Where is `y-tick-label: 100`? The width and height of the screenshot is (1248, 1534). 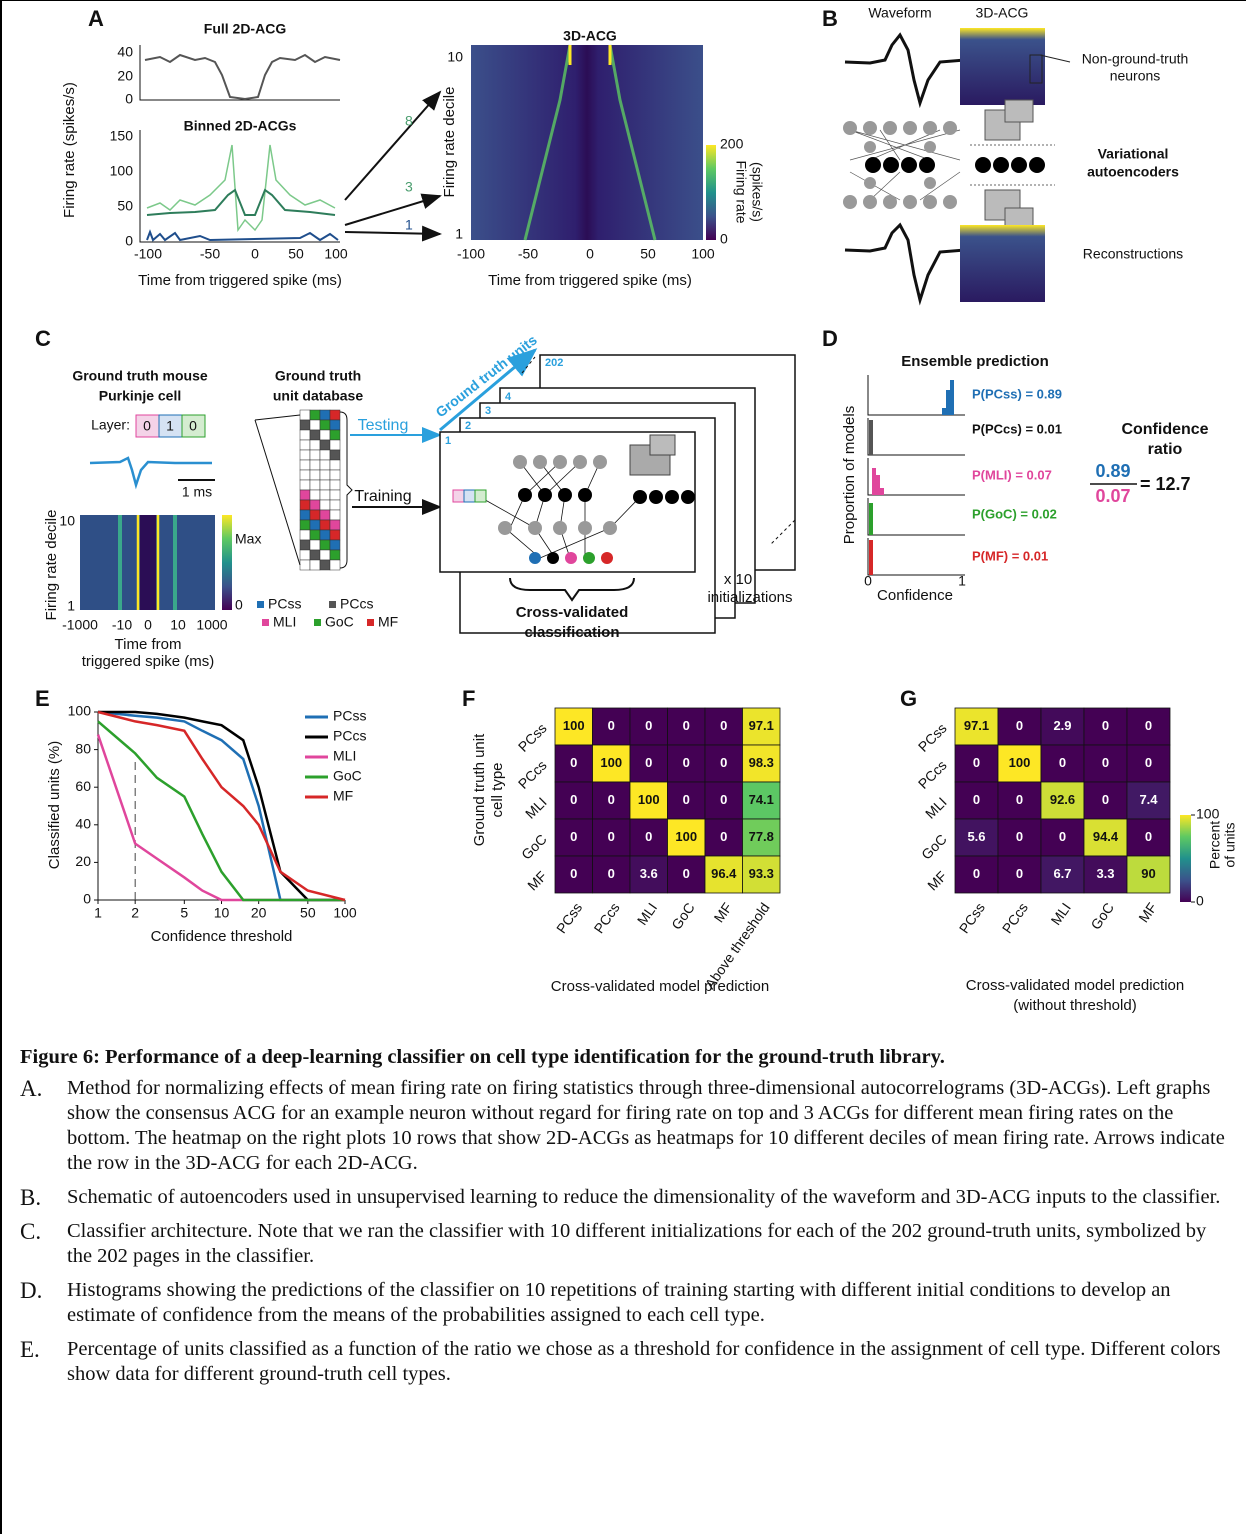
y-tick-label: 100 is located at coordinates (80, 711).